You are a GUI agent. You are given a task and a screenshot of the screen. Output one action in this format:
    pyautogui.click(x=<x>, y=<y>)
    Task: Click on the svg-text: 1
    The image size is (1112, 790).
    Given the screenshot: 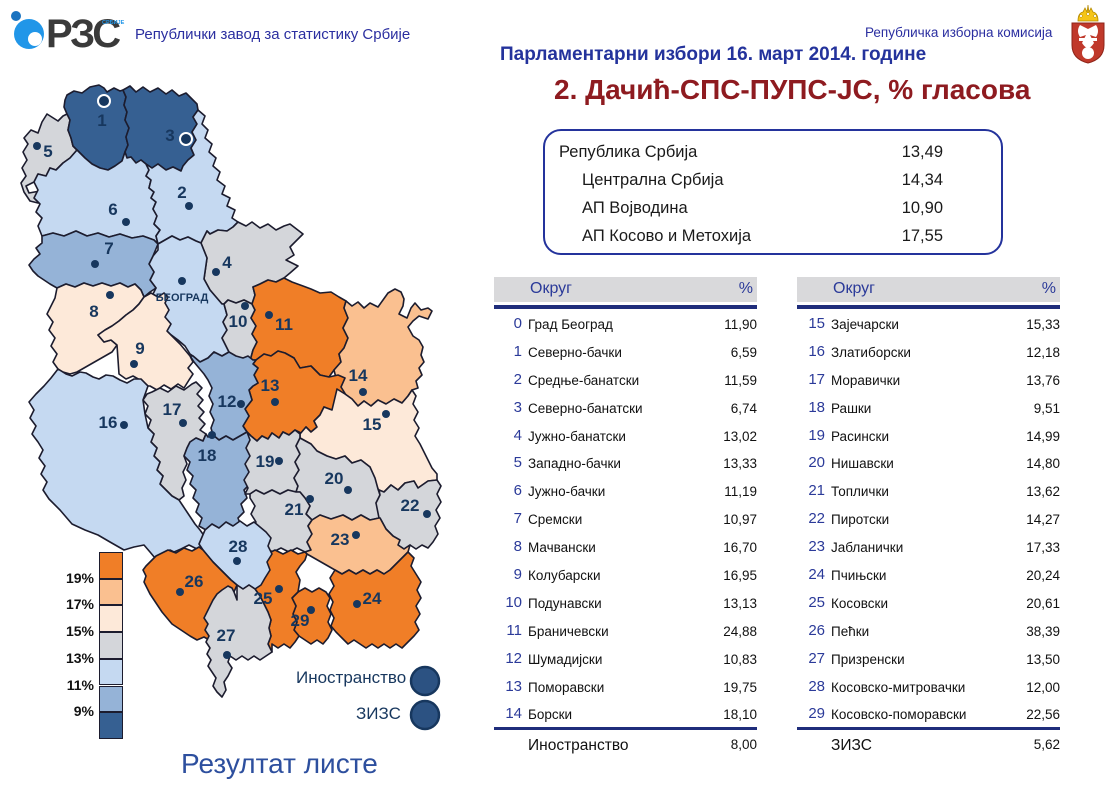 What is the action you would take?
    pyautogui.click(x=101, y=120)
    